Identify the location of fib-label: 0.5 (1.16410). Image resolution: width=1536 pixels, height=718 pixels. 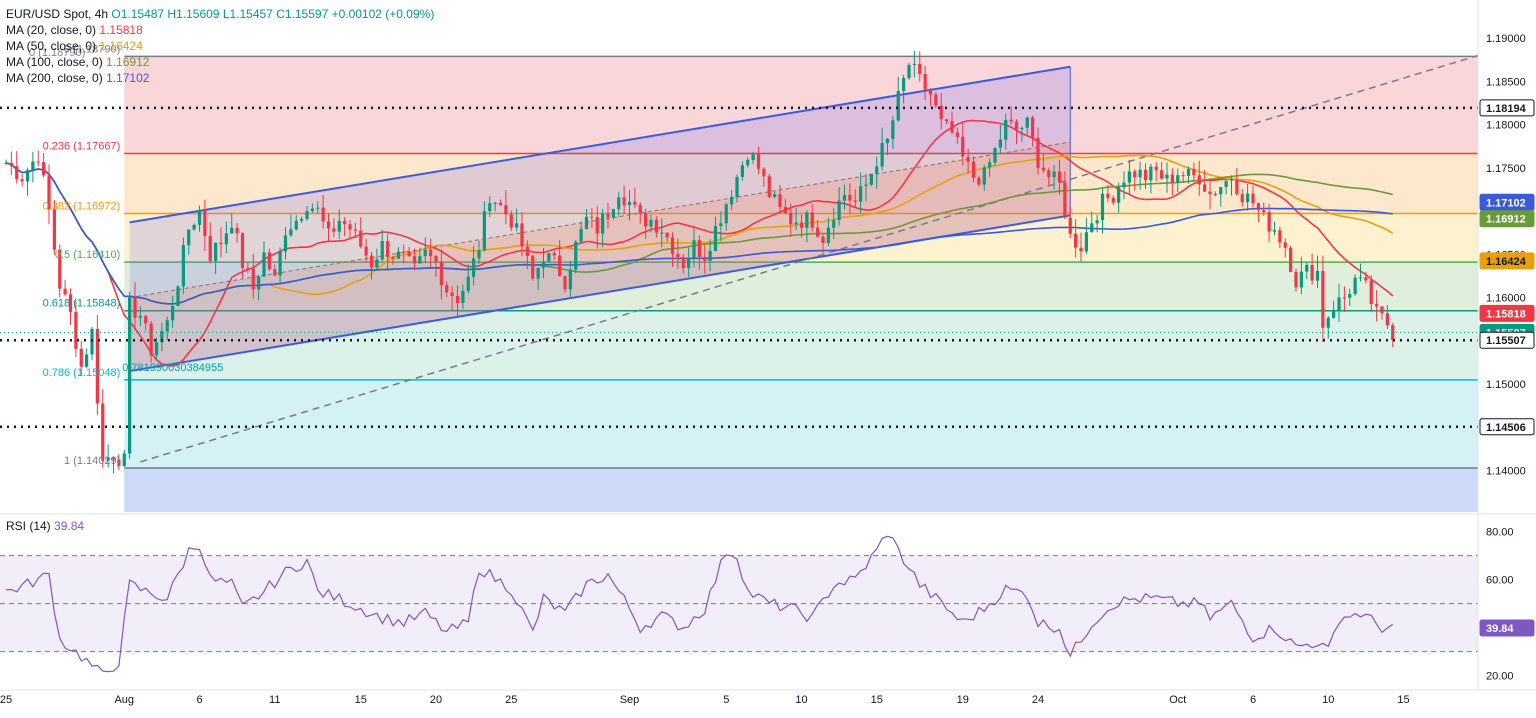
(87, 255).